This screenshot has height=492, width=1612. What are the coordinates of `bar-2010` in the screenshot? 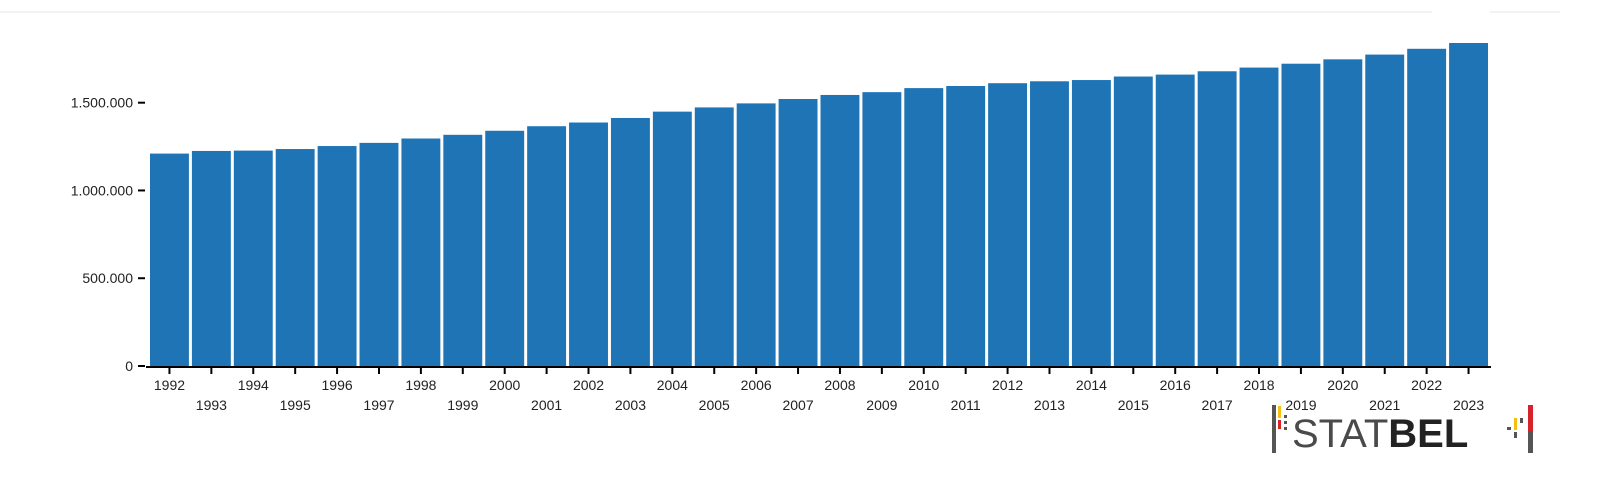 It's located at (924, 227).